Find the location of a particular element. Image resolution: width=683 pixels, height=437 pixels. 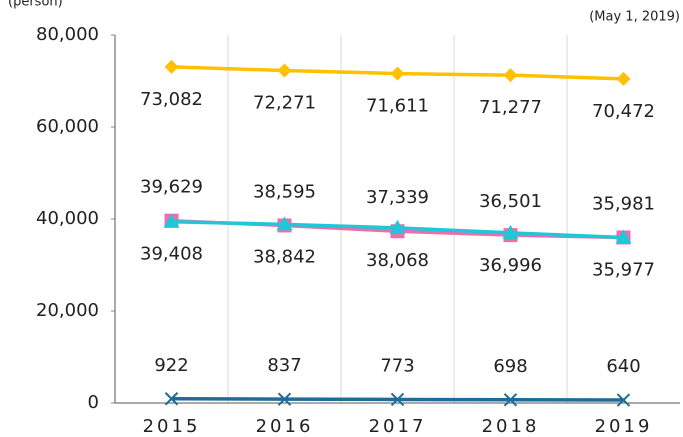

x-tick-label: 2019 is located at coordinates (624, 426).